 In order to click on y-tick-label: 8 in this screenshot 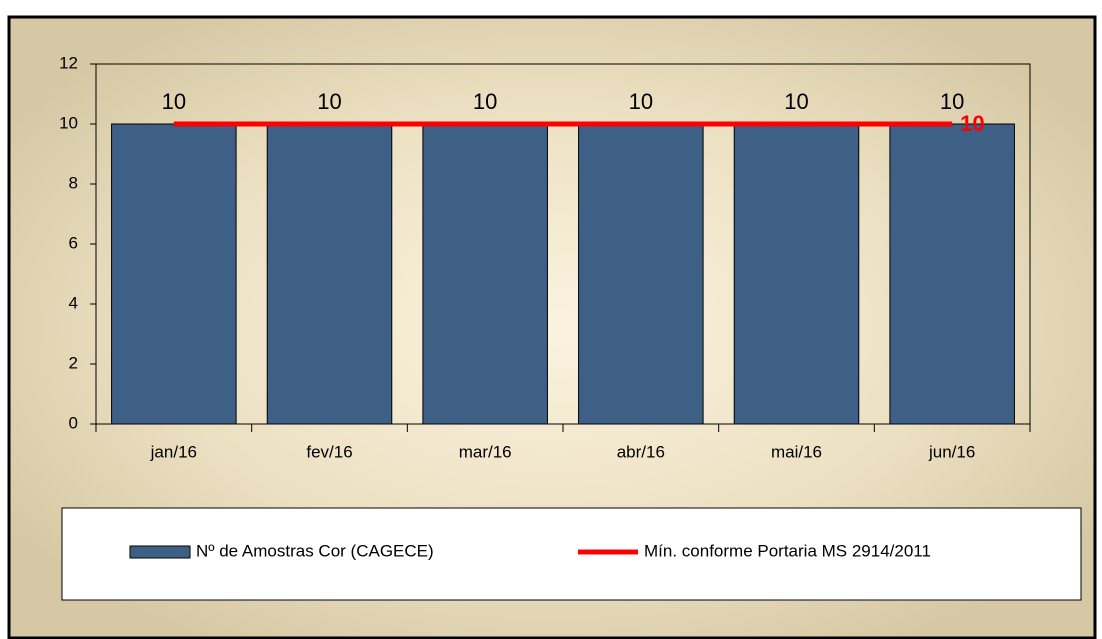, I will do `click(73, 182)`.